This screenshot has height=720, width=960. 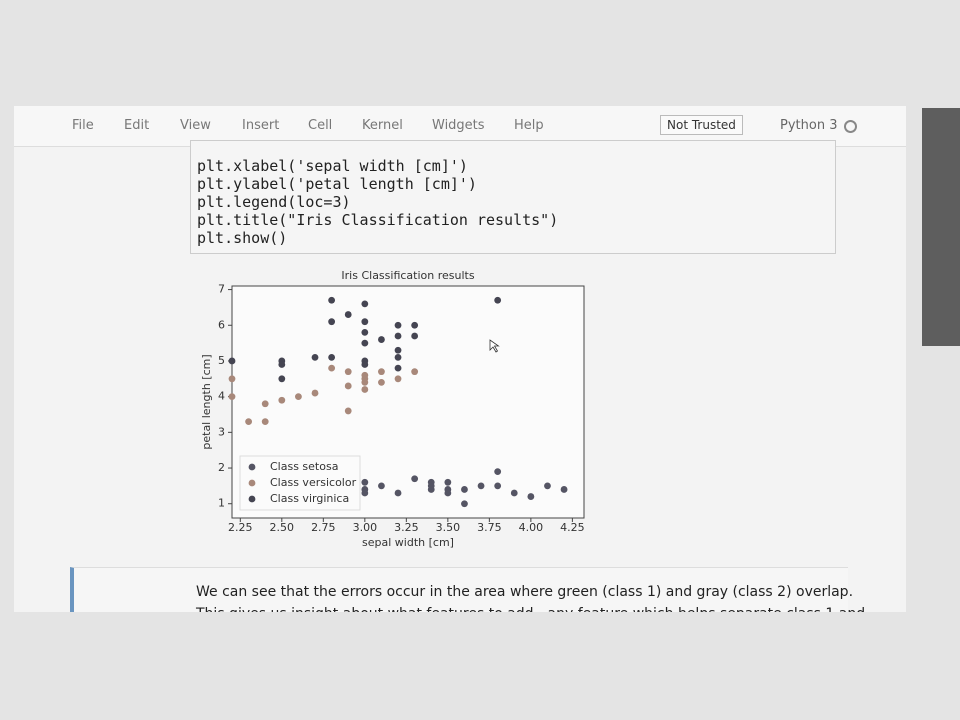 I want to click on side-panel, so click(x=941, y=227).